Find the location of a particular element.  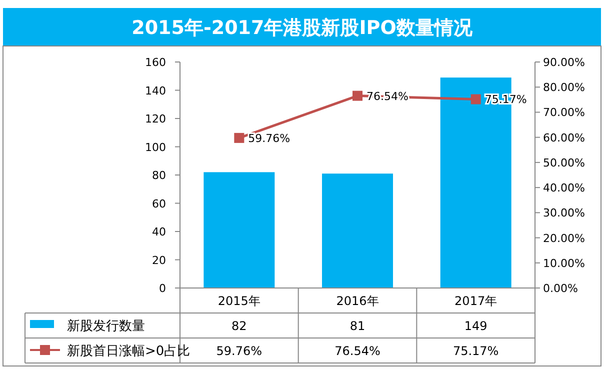

y-tick-label: 120 is located at coordinates (155, 119).